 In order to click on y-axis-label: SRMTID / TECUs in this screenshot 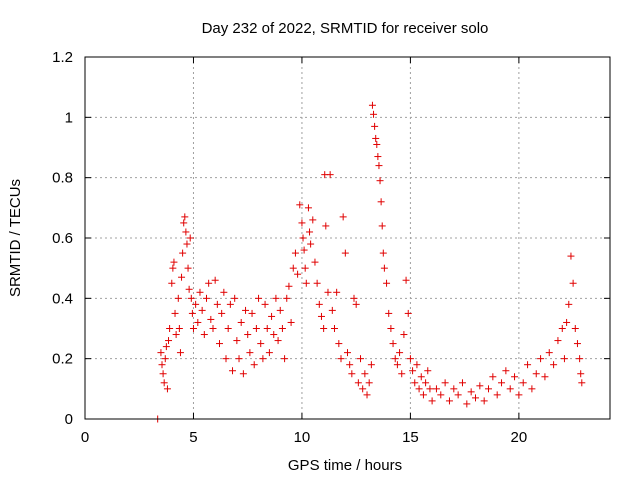, I will do `click(15, 238)`.